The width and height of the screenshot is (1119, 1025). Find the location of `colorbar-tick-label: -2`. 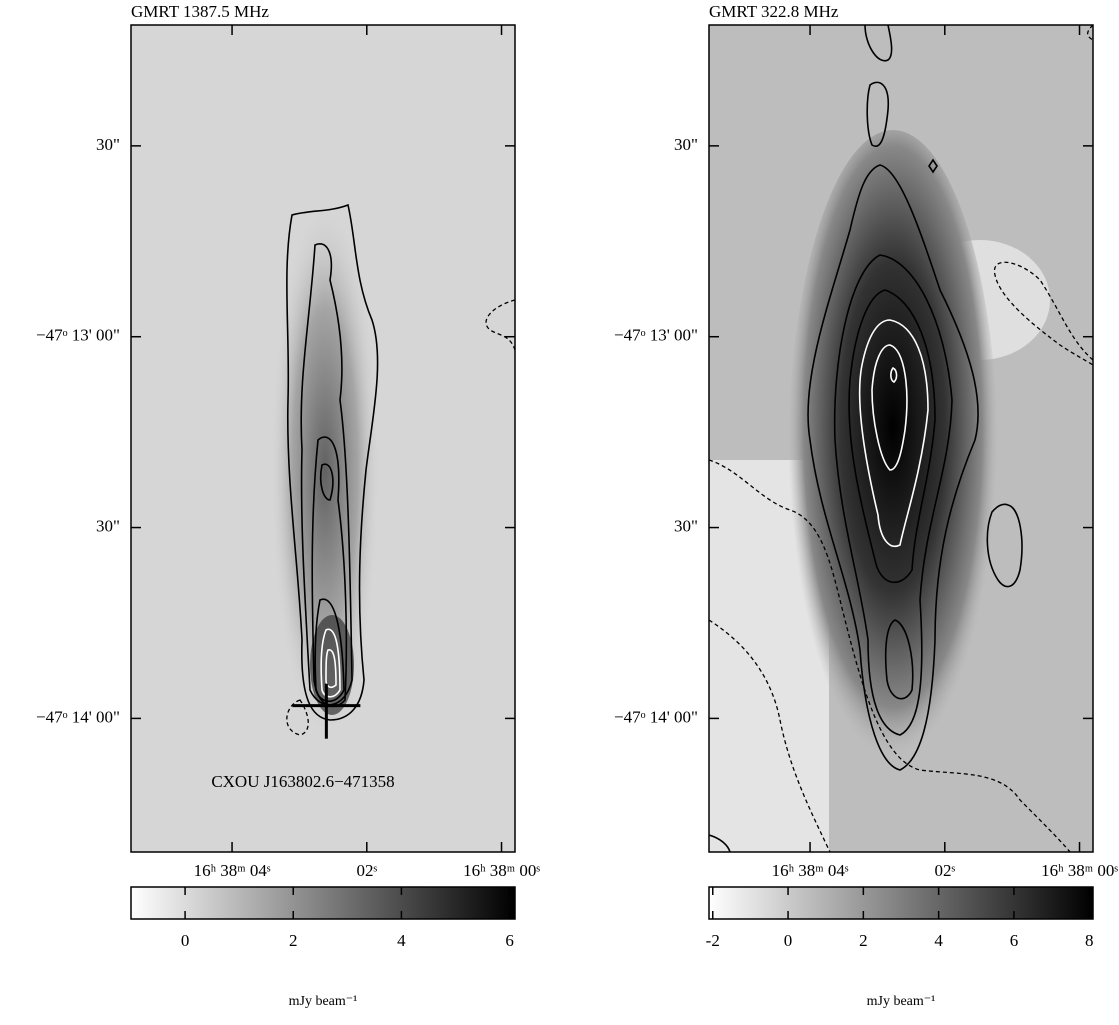

colorbar-tick-label: -2 is located at coordinates (713, 940).